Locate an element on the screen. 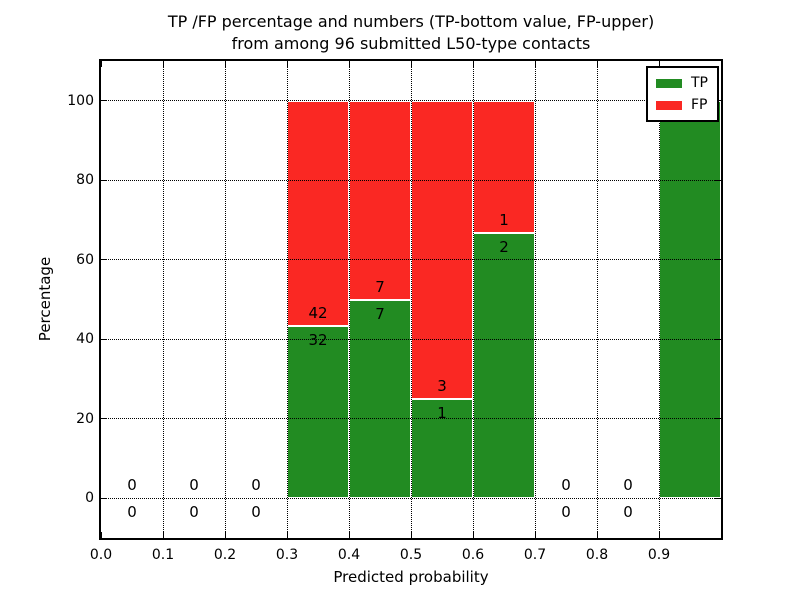  y-tick-label: 60 is located at coordinates (85, 259).